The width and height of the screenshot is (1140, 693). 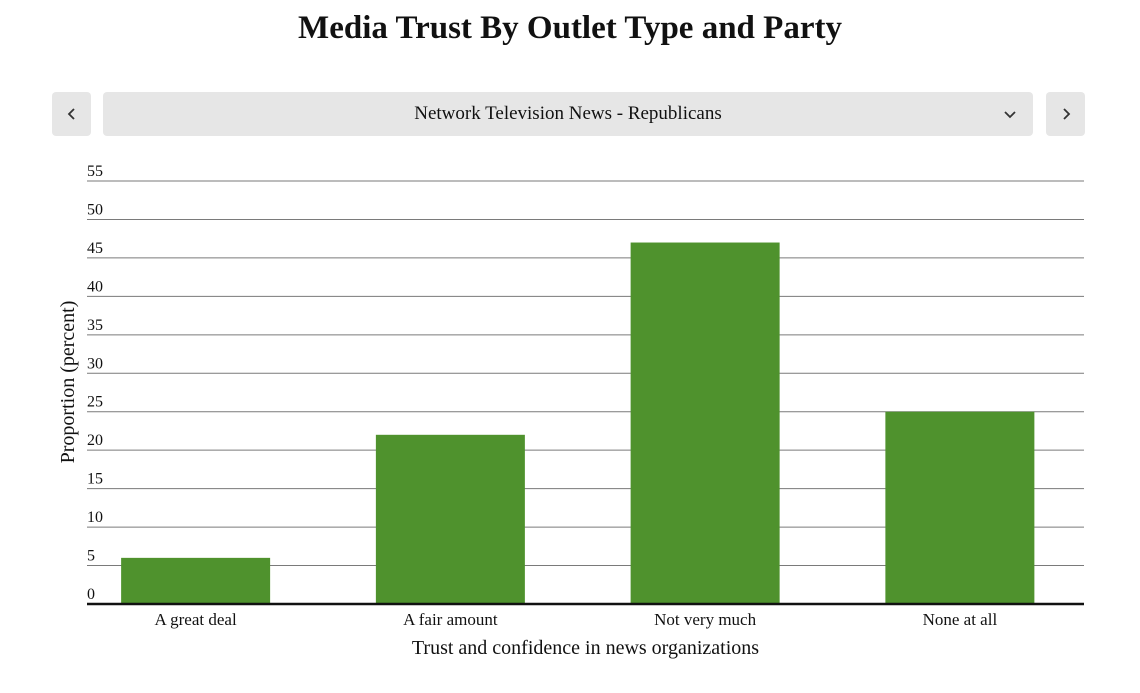 I want to click on chevron-left-icon, so click(x=71, y=114).